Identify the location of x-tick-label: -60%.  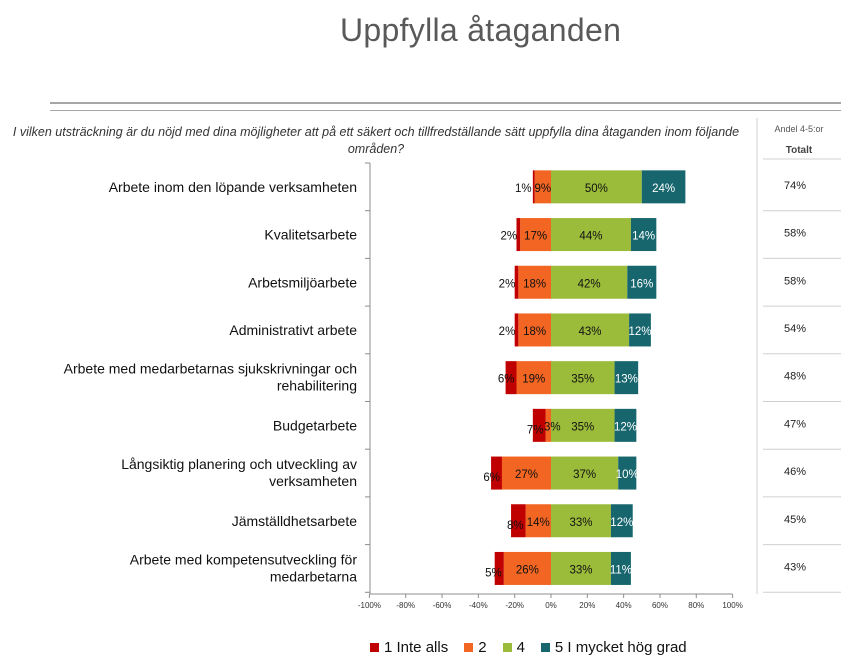
(442, 605).